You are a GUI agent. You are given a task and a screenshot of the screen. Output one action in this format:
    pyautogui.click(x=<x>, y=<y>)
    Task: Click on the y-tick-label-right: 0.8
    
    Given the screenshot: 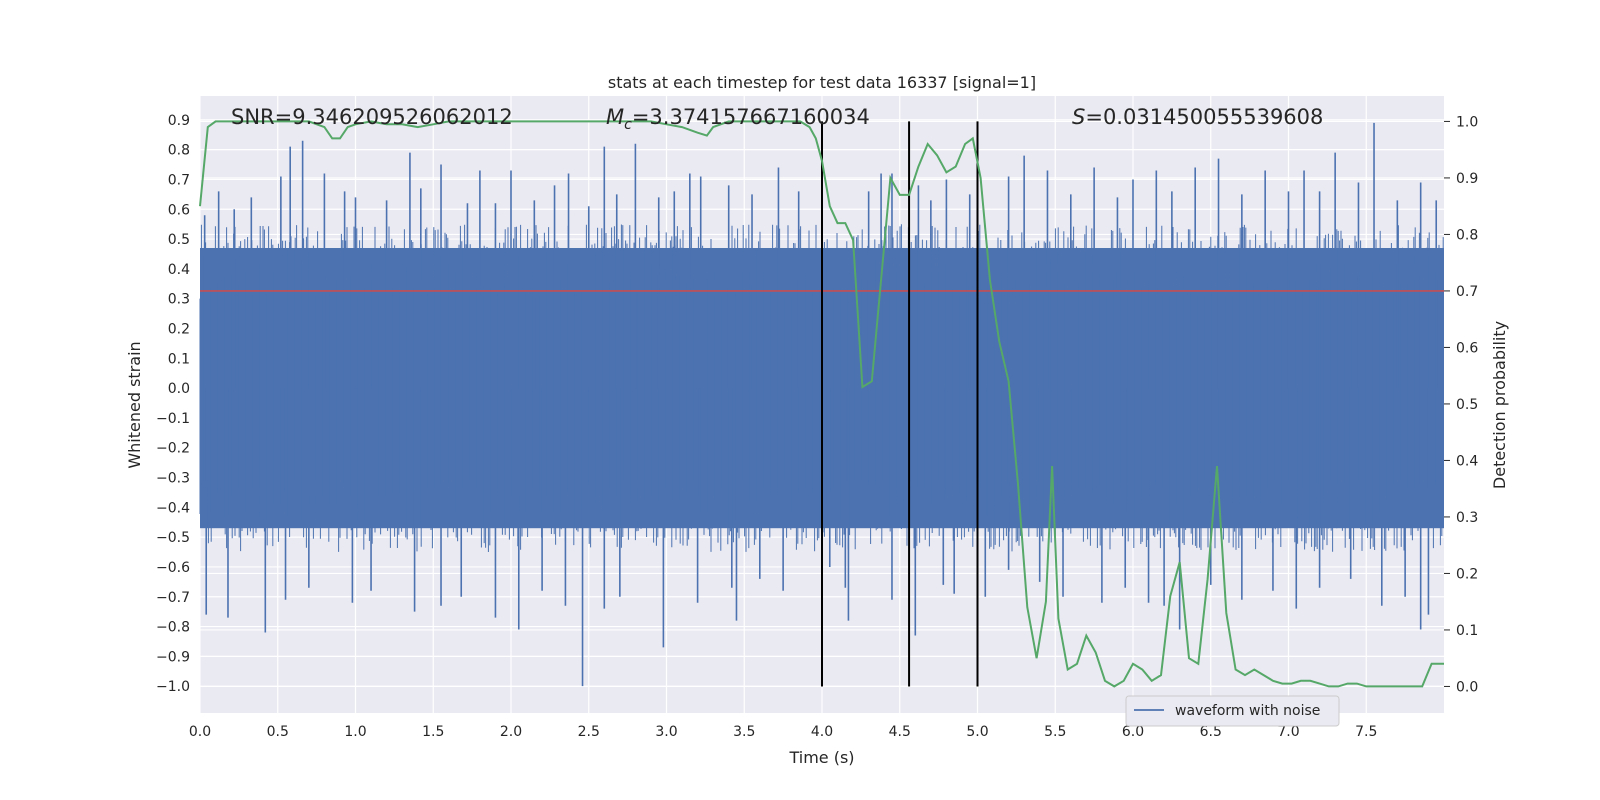 What is the action you would take?
    pyautogui.click(x=1467, y=235)
    